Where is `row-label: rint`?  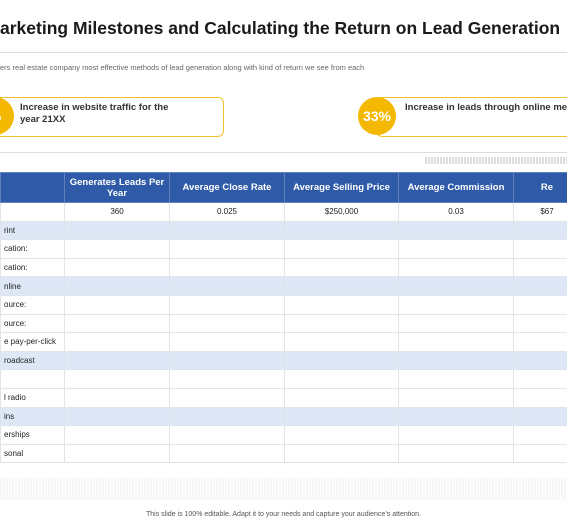
row-label: rint is located at coordinates (32, 230).